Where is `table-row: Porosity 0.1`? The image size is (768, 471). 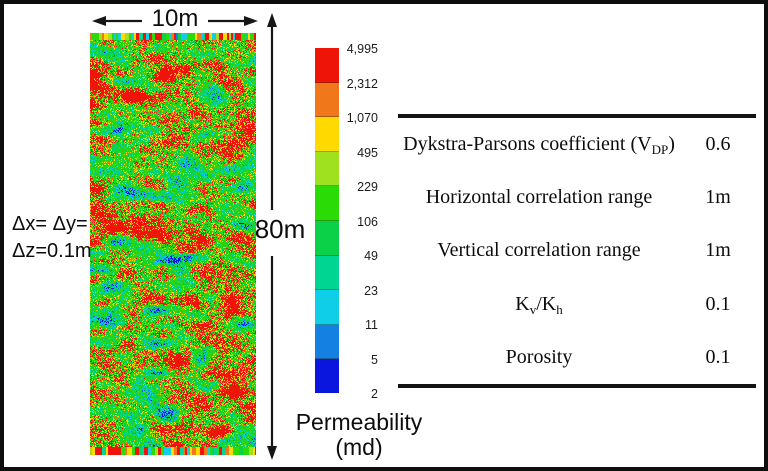
table-row: Porosity 0.1 is located at coordinates (577, 357).